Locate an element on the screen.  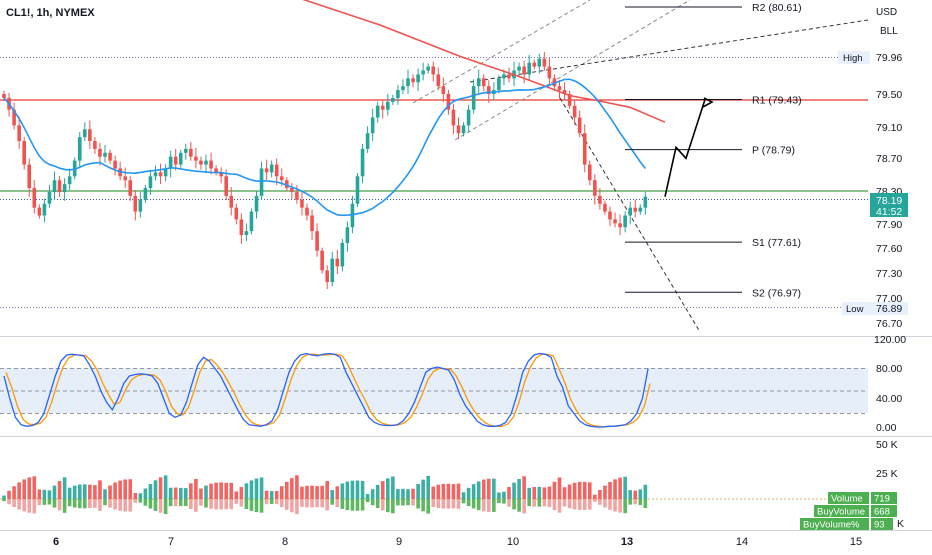
unit-label: BLL is located at coordinates (889, 31).